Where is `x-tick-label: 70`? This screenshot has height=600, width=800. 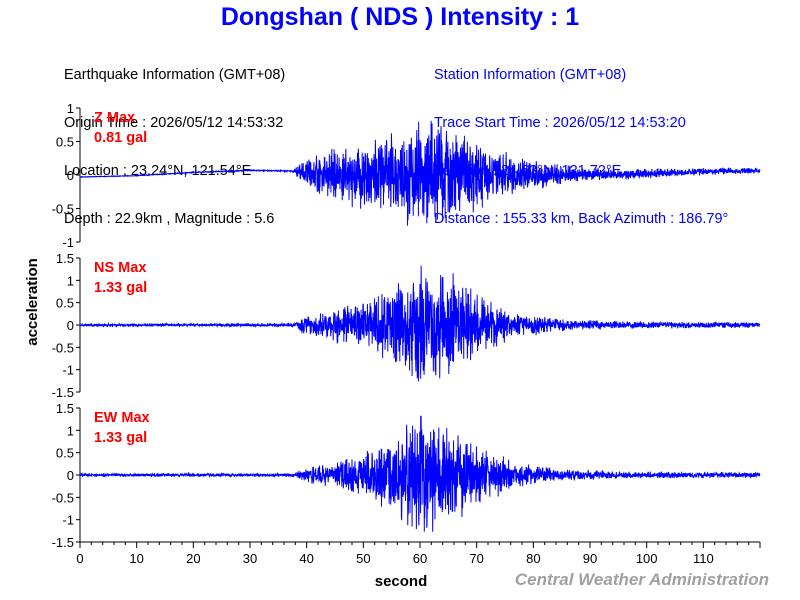
x-tick-label: 70 is located at coordinates (476, 558).